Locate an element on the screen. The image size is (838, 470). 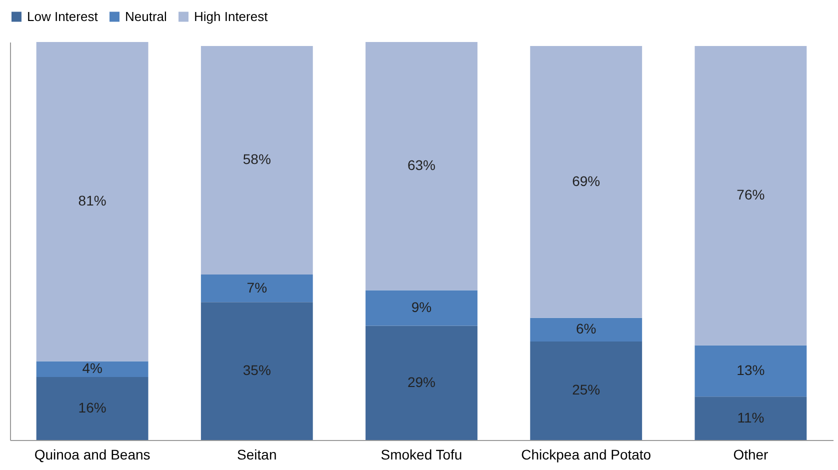
data-label: 76% is located at coordinates (750, 194).